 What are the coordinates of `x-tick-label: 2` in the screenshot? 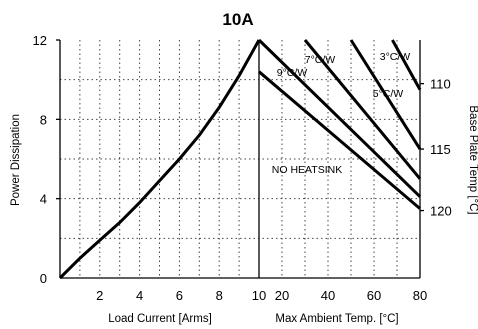 It's located at (99, 295).